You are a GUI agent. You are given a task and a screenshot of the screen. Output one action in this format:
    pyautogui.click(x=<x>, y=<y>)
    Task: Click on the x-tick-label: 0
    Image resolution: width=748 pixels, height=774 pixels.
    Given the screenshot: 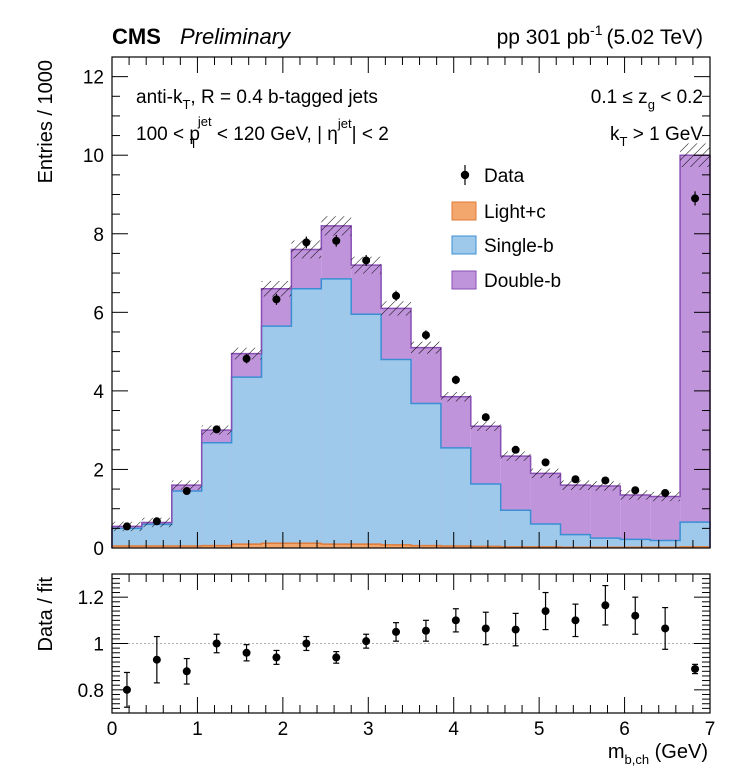 What is the action you would take?
    pyautogui.click(x=112, y=729)
    